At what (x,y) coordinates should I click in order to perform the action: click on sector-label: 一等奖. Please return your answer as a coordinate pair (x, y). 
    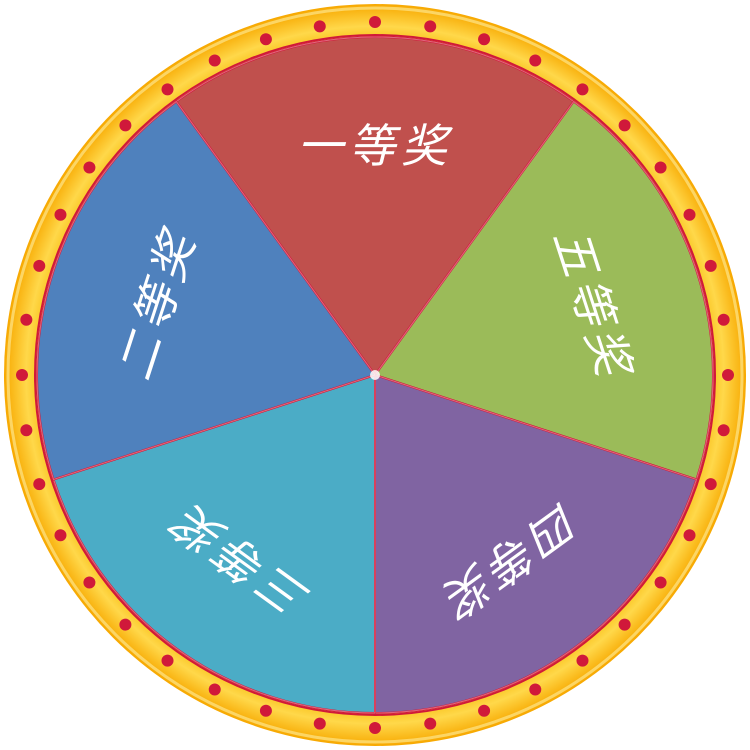
    Looking at the image, I should click on (375, 146).